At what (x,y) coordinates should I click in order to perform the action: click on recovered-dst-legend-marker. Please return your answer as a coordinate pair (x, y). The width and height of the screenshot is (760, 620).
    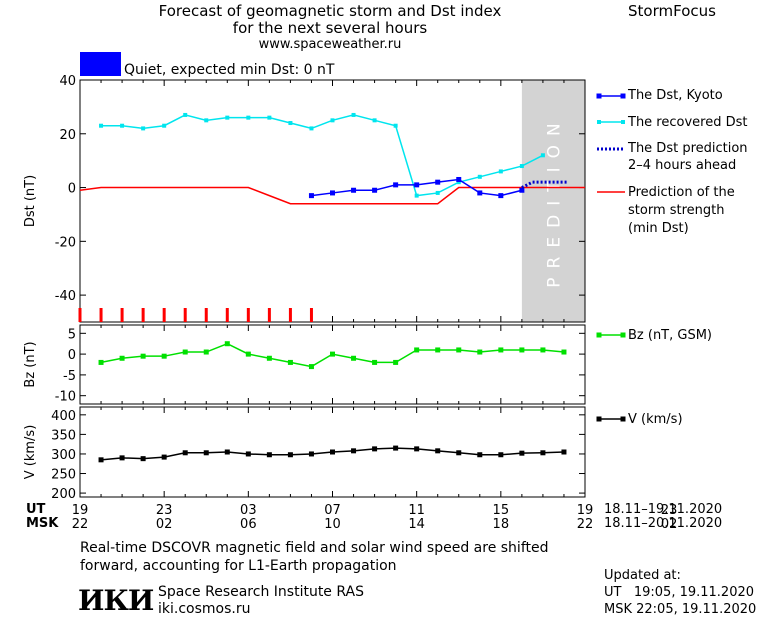
    Looking at the image, I should click on (599, 122).